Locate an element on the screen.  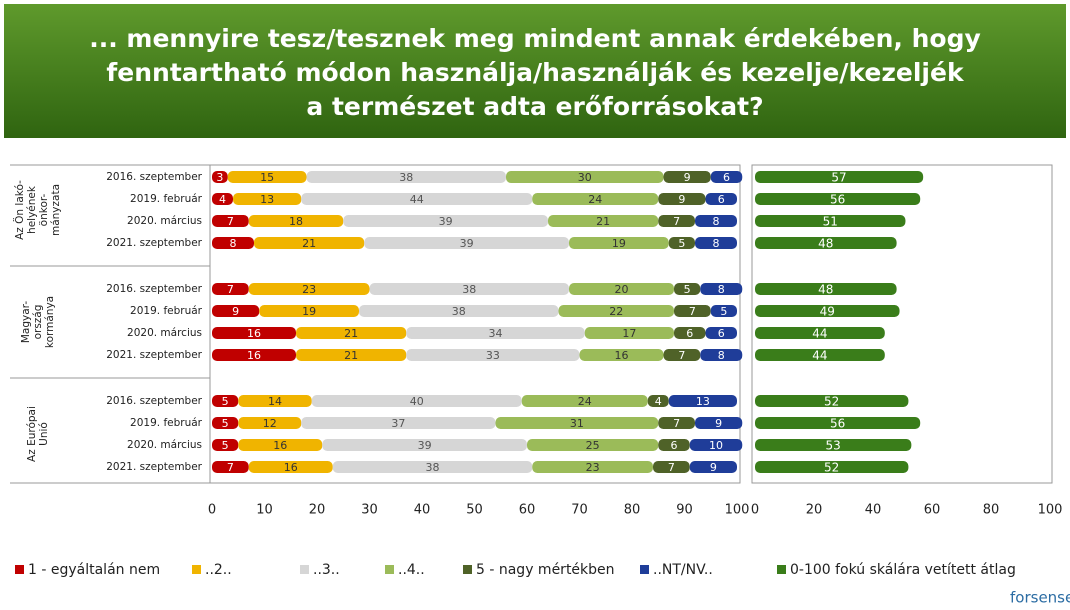
value-label: 21 is located at coordinates (351, 333).